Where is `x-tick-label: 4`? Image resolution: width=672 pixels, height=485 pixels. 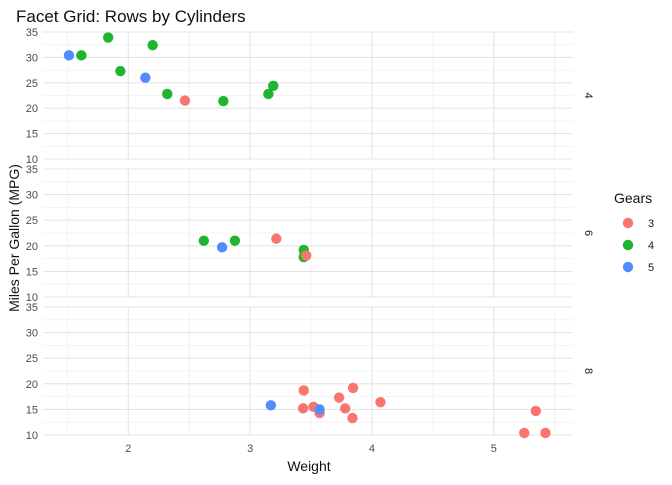 x-tick-label: 4 is located at coordinates (372, 449).